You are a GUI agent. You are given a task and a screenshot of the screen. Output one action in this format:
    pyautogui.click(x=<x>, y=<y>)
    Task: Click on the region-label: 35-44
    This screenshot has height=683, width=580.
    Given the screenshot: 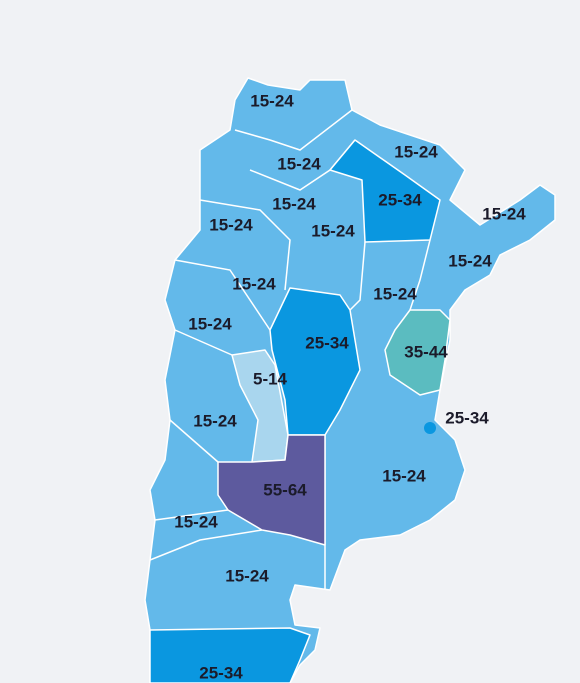 What is the action you would take?
    pyautogui.click(x=426, y=351)
    